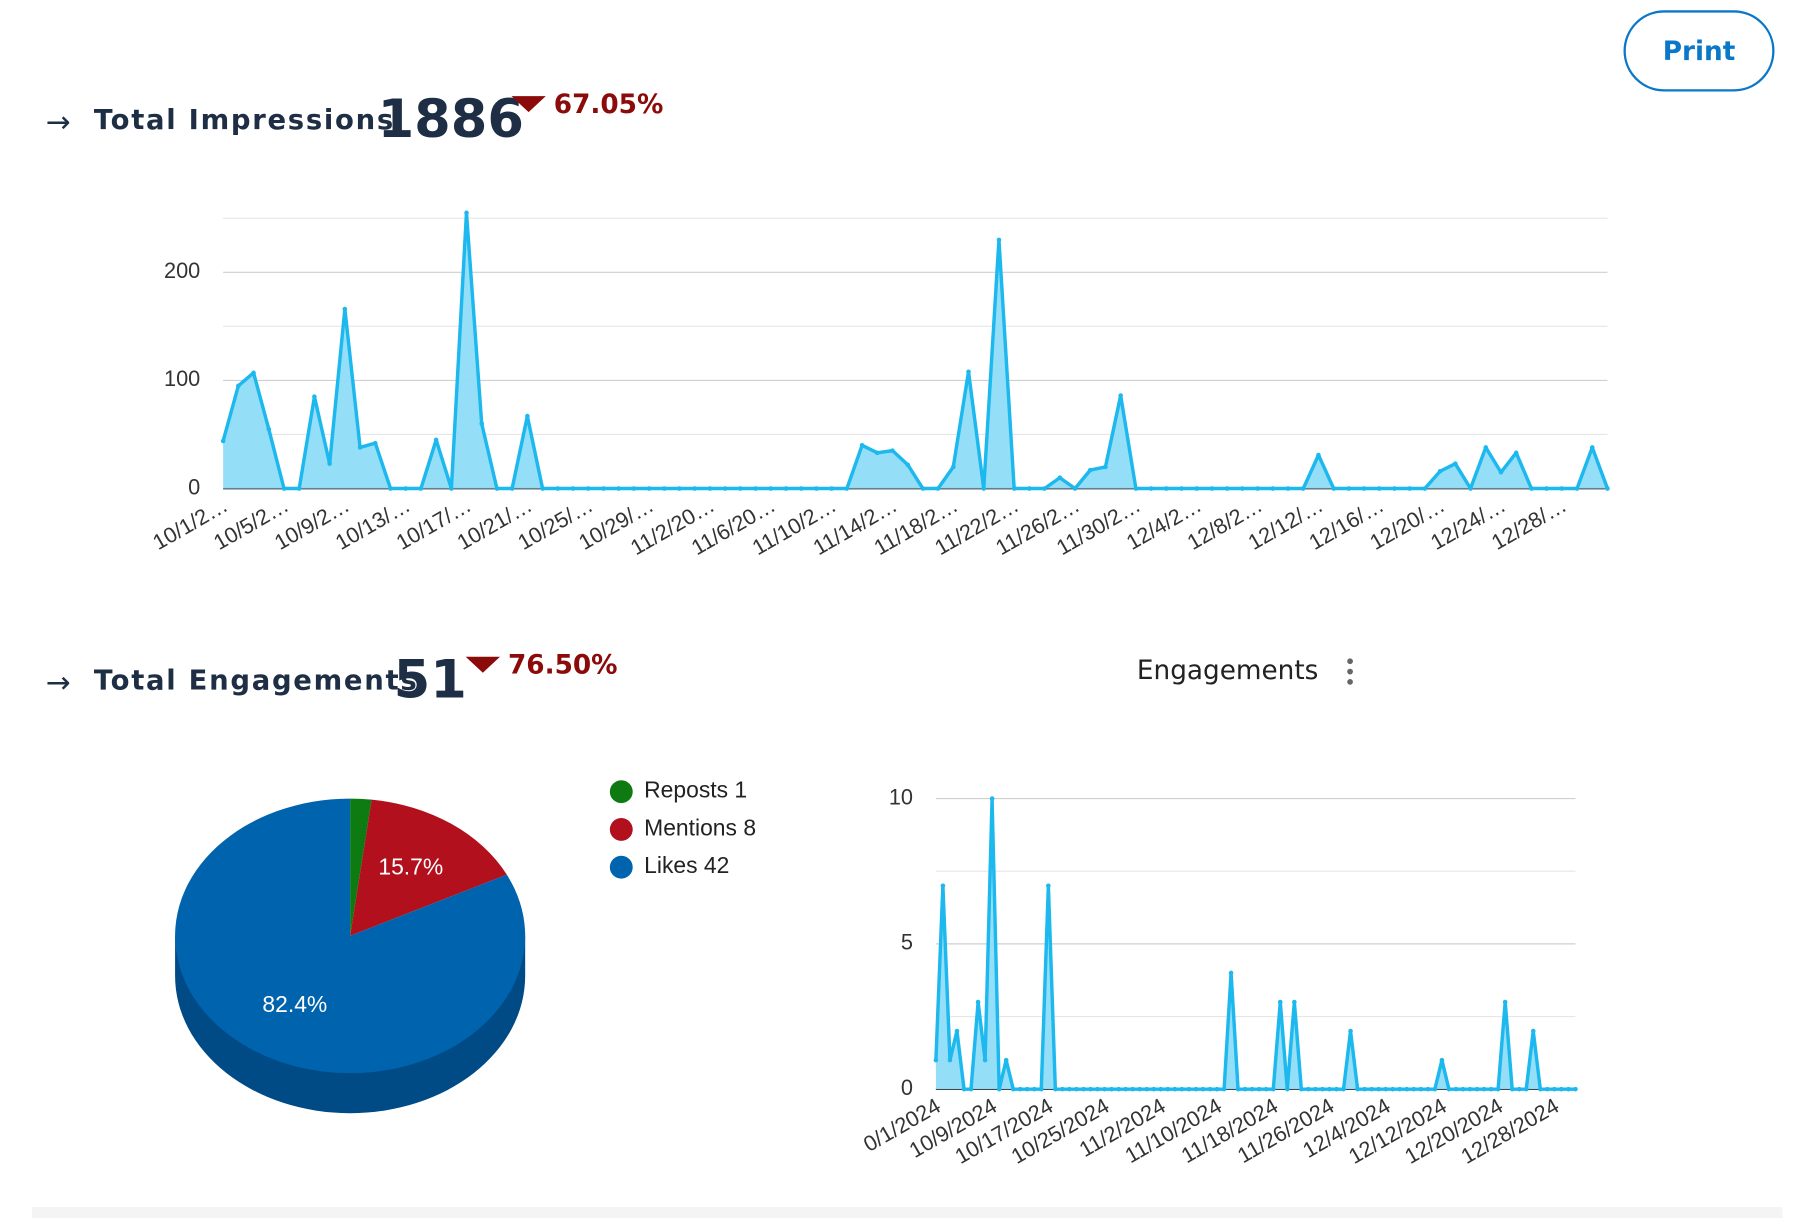  I want to click on menu-icon, so click(1350, 671).